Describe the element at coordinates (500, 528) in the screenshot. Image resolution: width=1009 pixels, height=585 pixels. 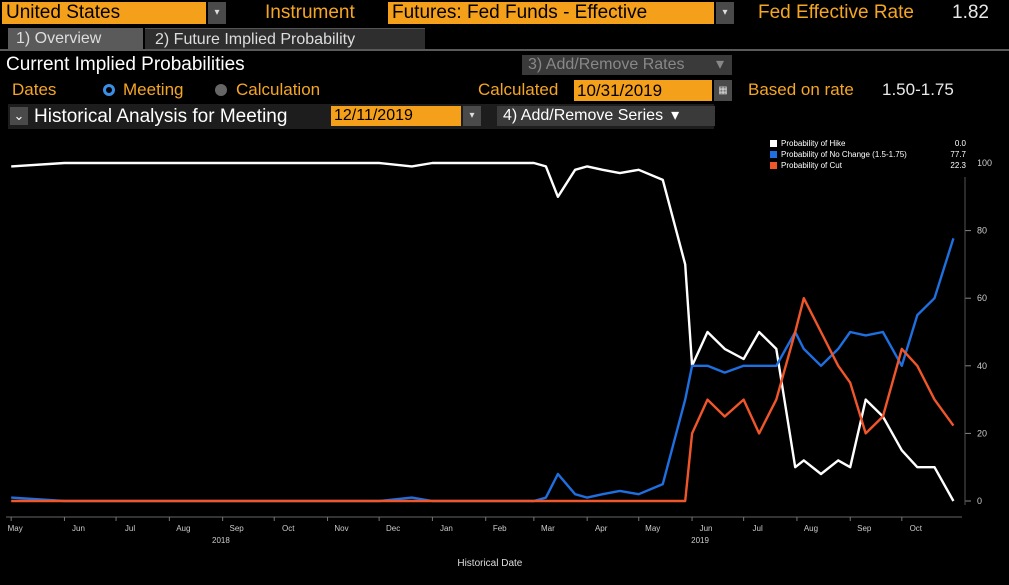
I see `x-tick-label: Feb` at that location.